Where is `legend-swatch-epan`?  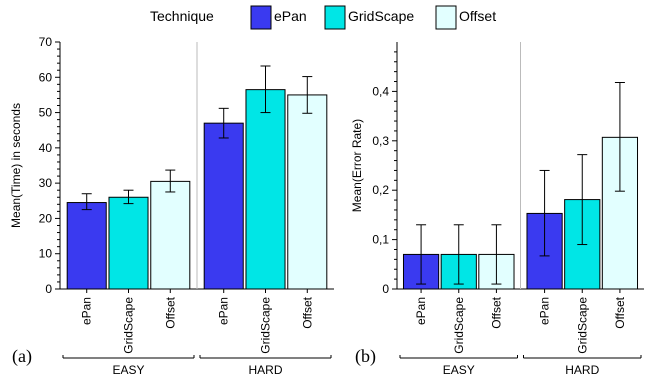 legend-swatch-epan is located at coordinates (261, 17).